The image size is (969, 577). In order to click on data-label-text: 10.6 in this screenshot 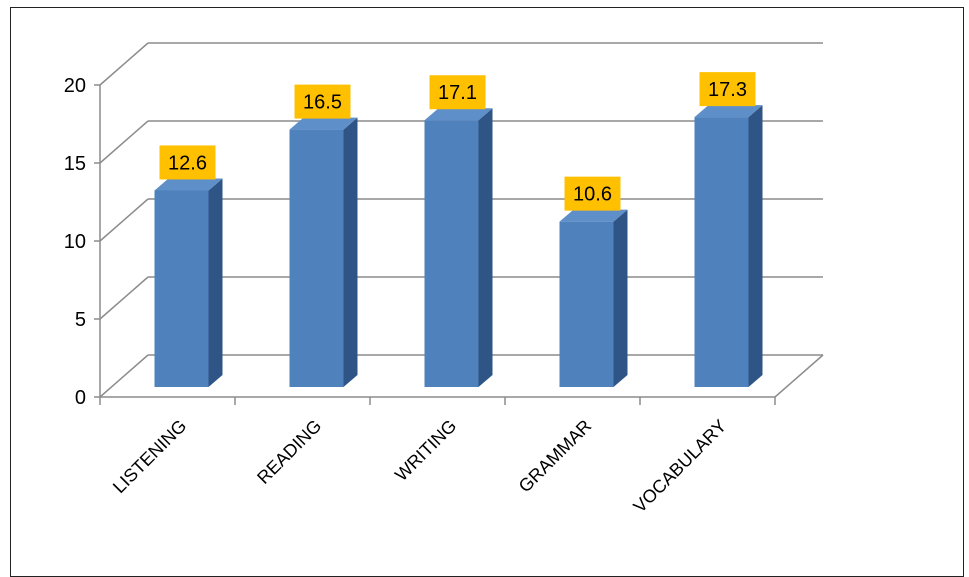, I will do `click(592, 195)`.